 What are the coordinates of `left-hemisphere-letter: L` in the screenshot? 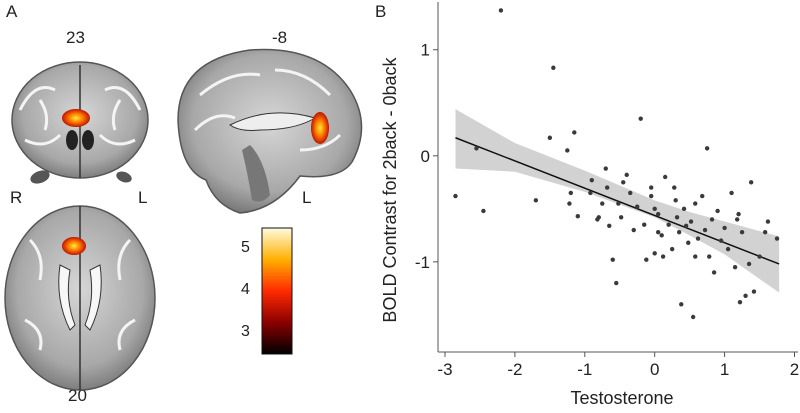 It's located at (143, 197).